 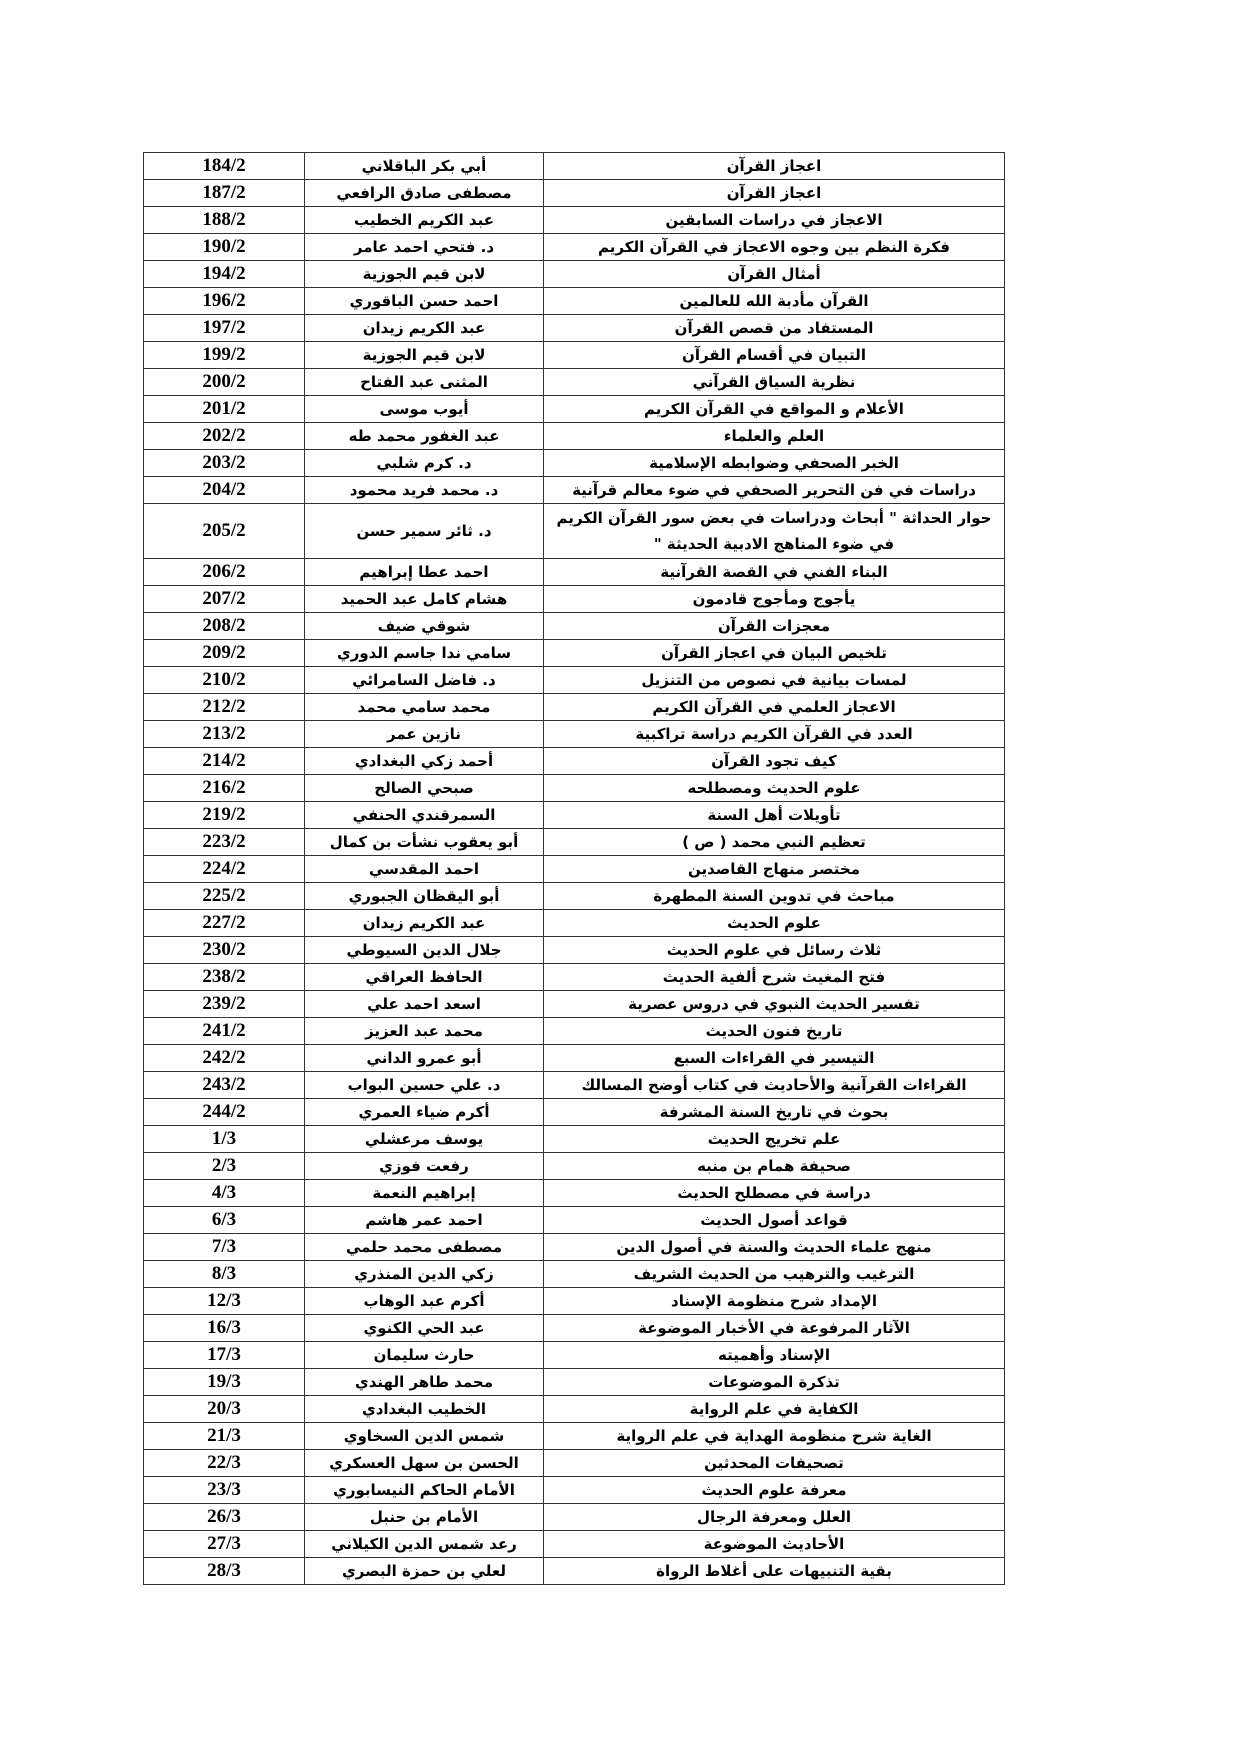 What do you see at coordinates (224, 1463) in the screenshot?
I see `reference-cell: 22/3` at bounding box center [224, 1463].